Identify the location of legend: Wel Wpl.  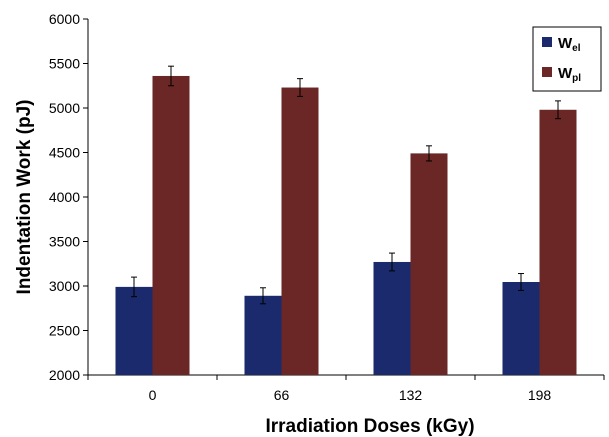
(567, 59).